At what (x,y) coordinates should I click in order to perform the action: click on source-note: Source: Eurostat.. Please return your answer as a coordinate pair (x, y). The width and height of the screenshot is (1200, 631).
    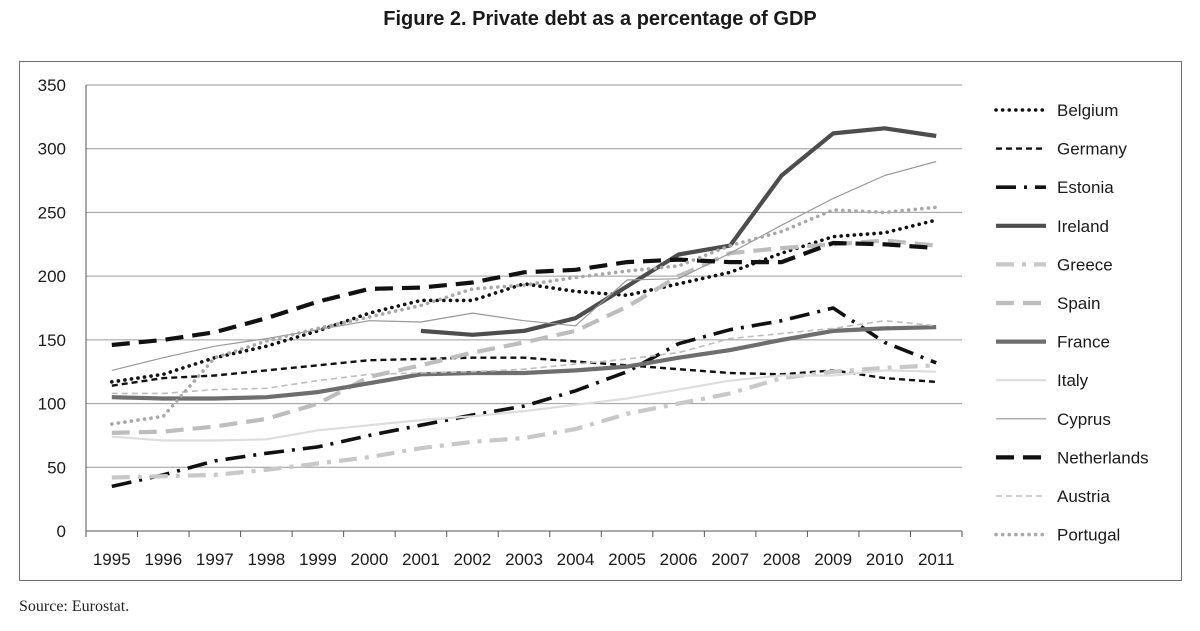
    Looking at the image, I should click on (74, 606).